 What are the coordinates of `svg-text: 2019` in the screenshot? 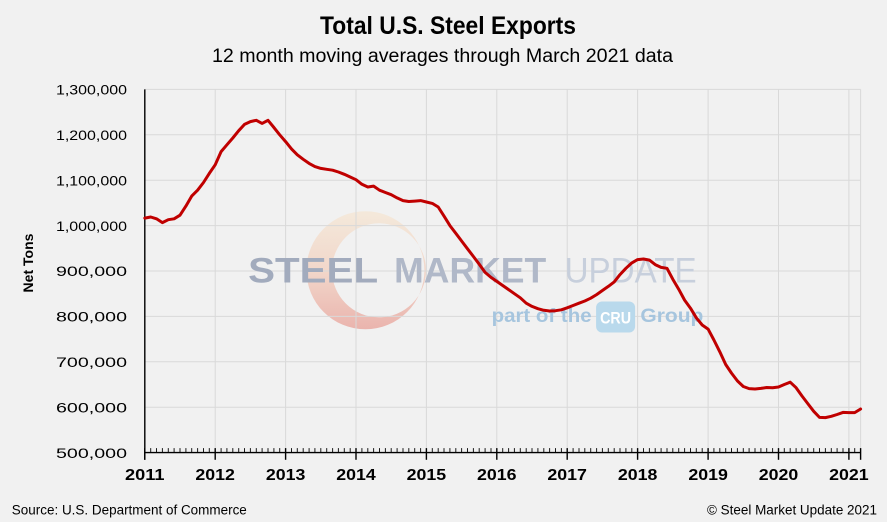 It's located at (708, 475).